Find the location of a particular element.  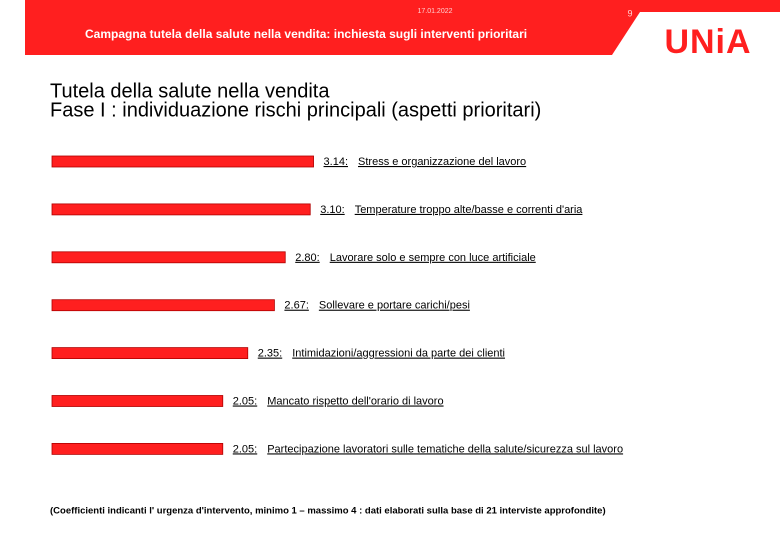

chart-title: Tutela della salute nella vendita is located at coordinates (190, 91).